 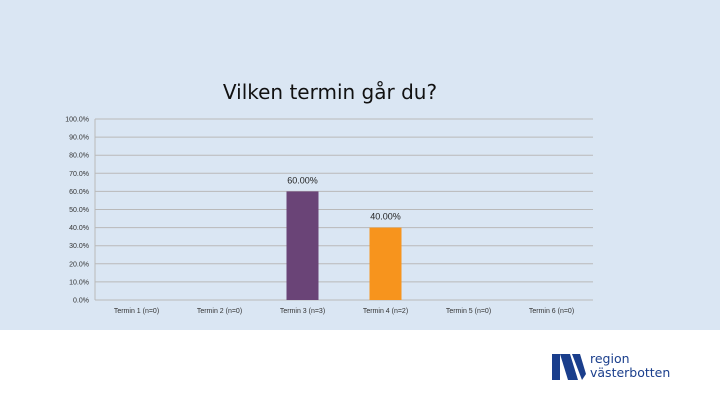 I want to click on y-tick-label: 60.0%, so click(x=79, y=192).